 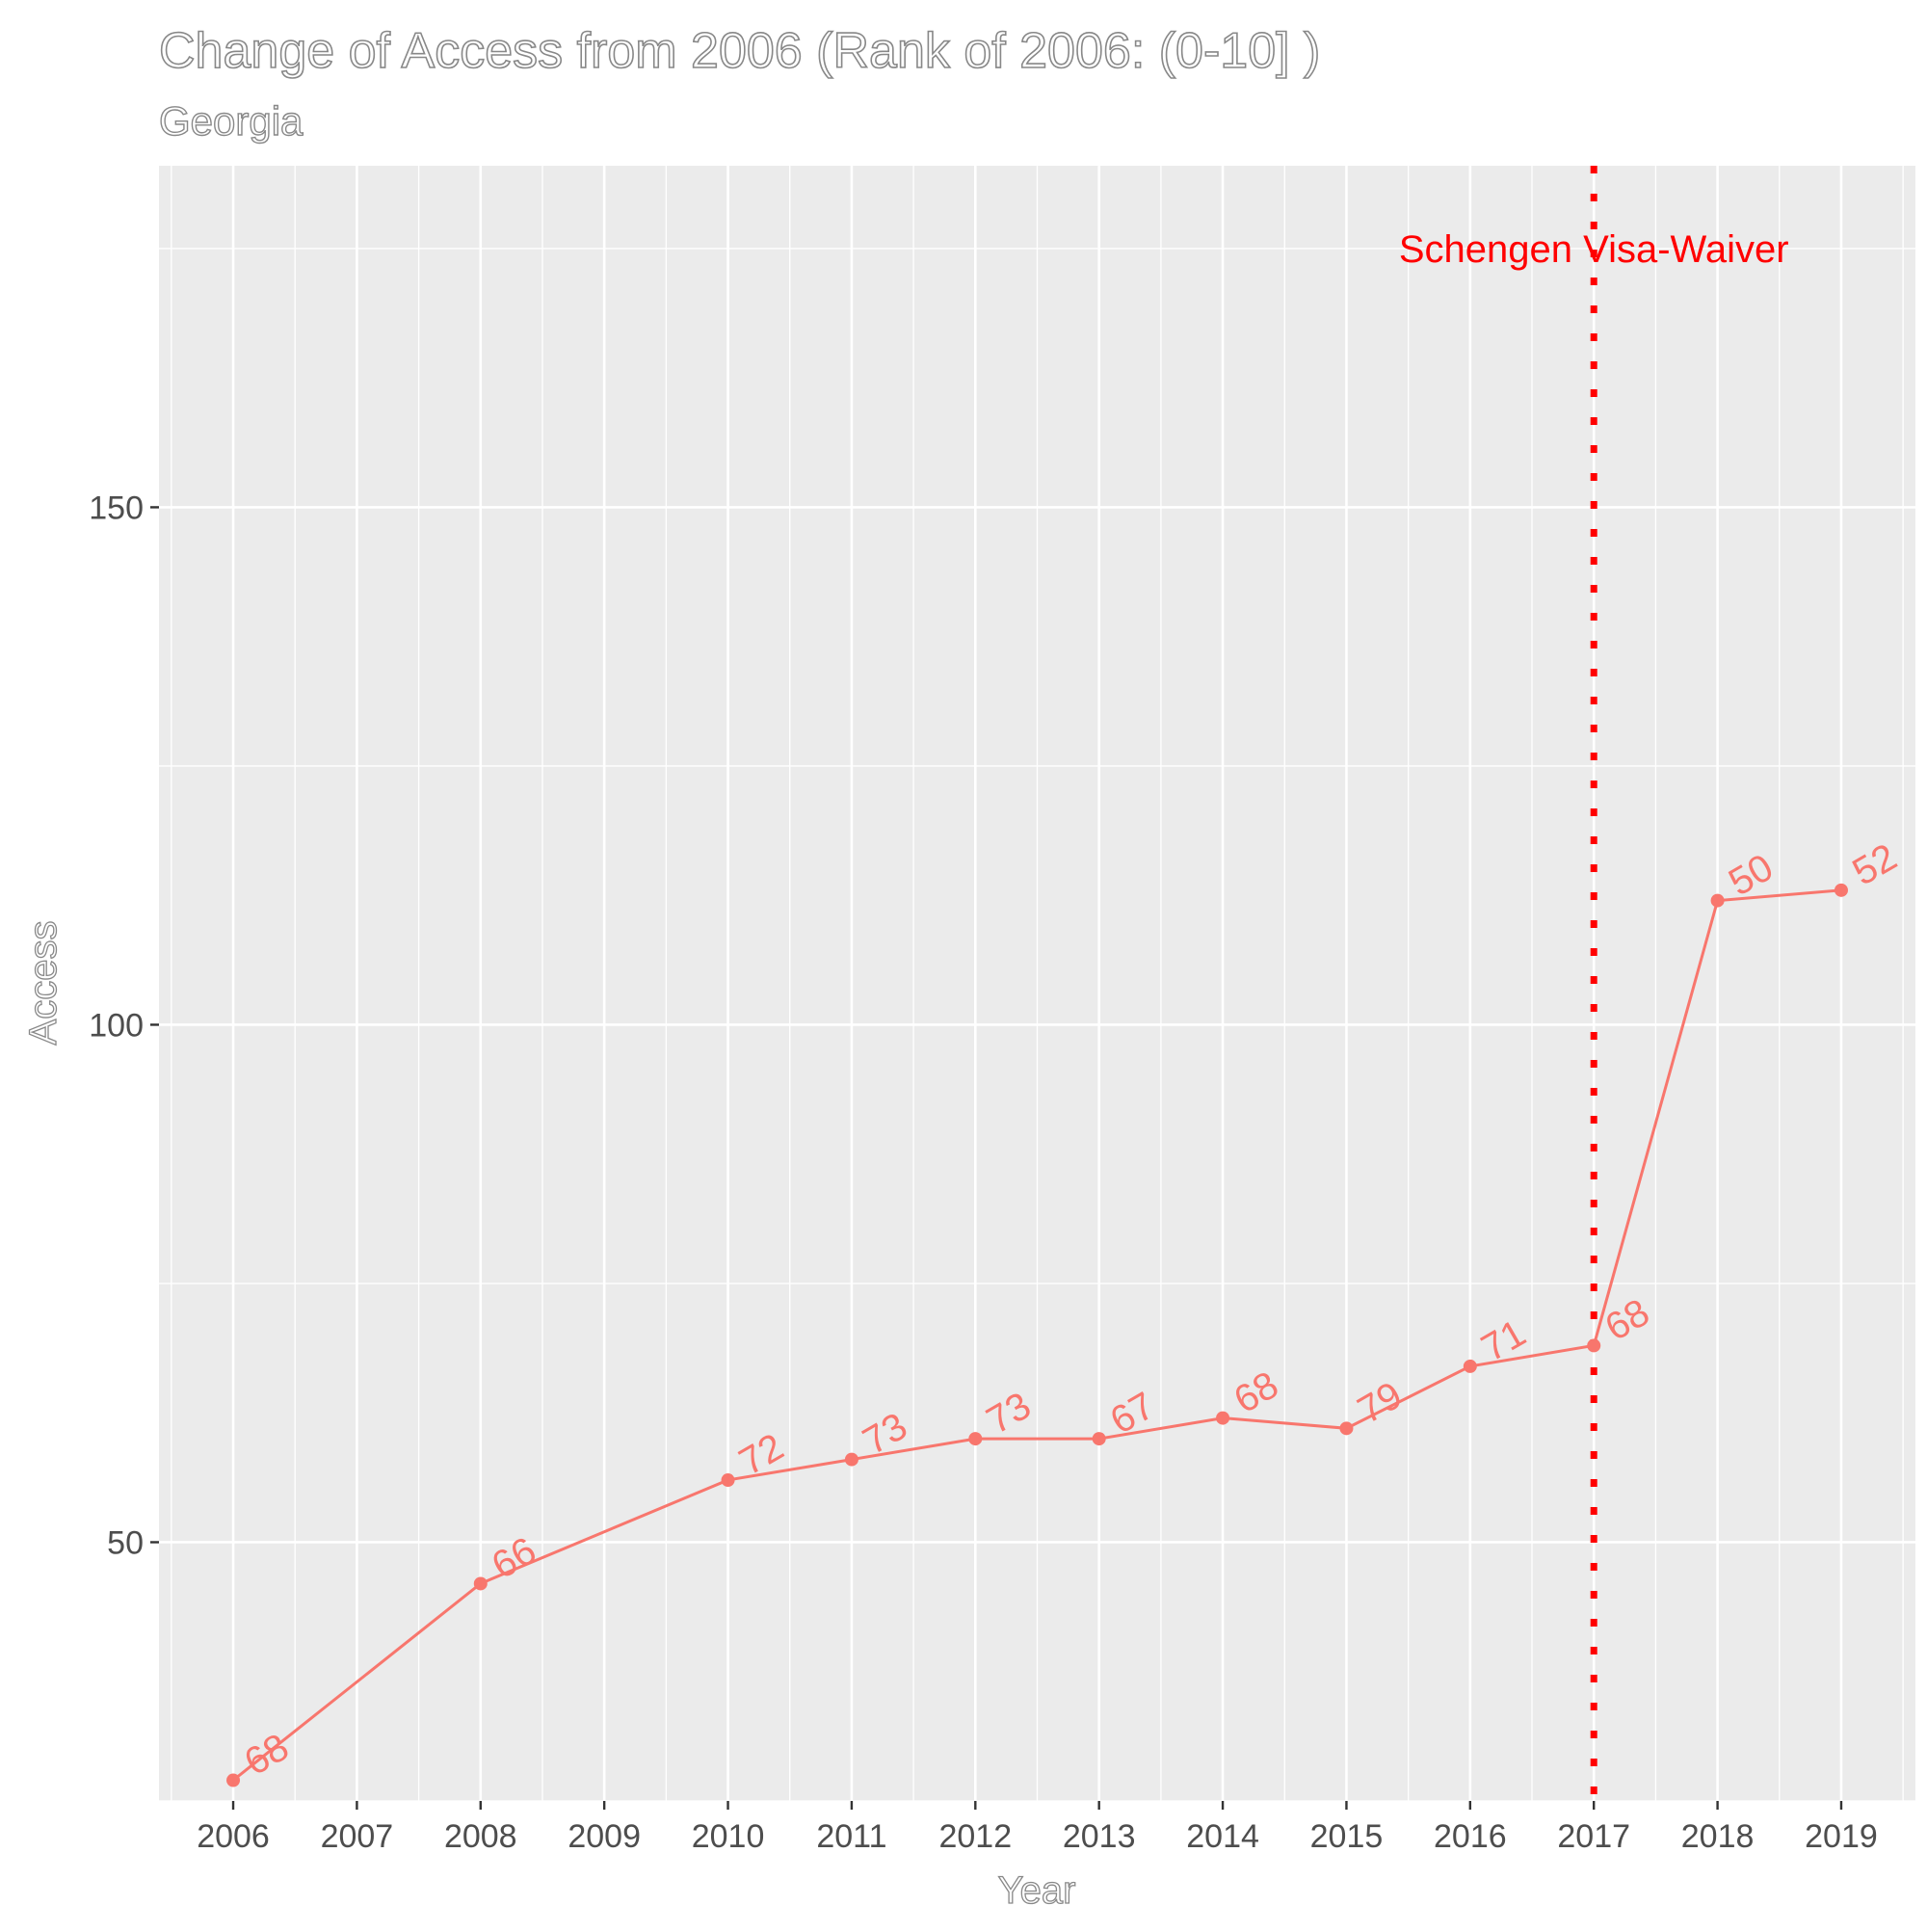 What do you see at coordinates (975, 1836) in the screenshot?
I see `x-tick-label: 2012` at bounding box center [975, 1836].